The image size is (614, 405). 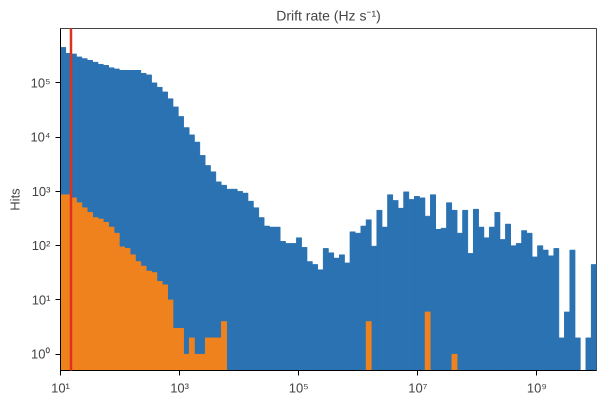 What do you see at coordinates (418, 388) in the screenshot?
I see `x-tick-label: 10⁷` at bounding box center [418, 388].